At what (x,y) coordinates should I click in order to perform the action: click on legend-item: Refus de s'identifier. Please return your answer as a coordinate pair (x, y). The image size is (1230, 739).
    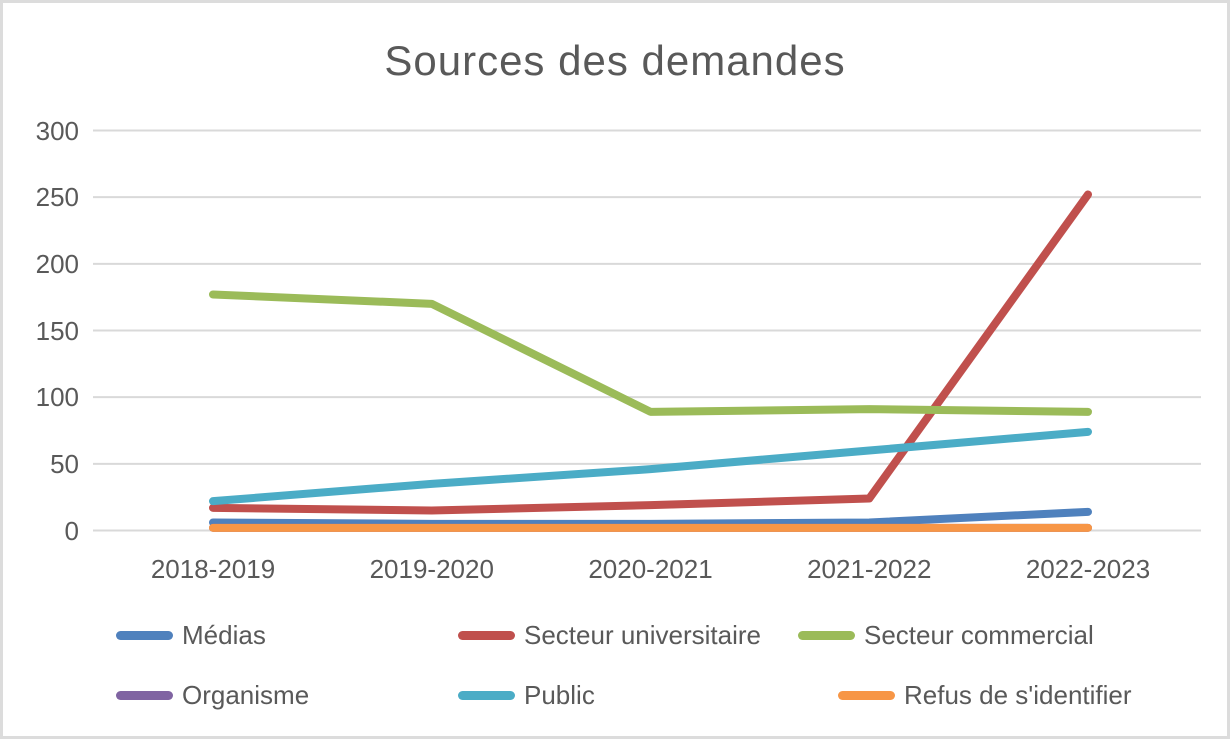
    Looking at the image, I should click on (985, 695).